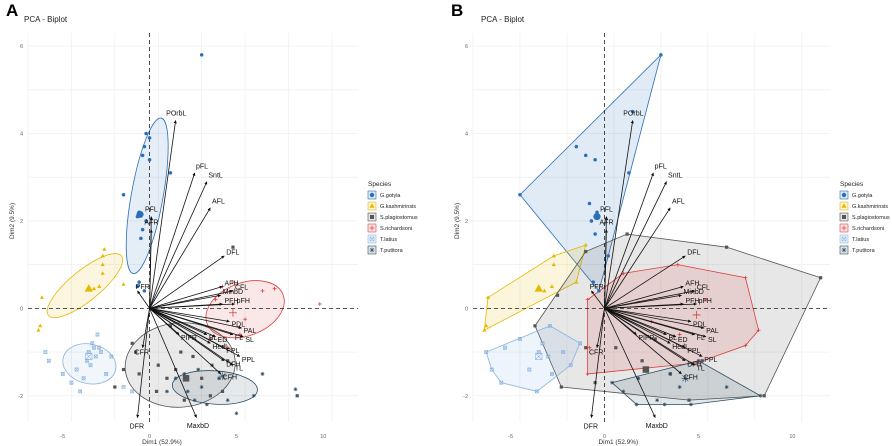 This screenshot has height=446, width=892. I want to click on ellipse-g-kashmirinsis, so click(85, 286).